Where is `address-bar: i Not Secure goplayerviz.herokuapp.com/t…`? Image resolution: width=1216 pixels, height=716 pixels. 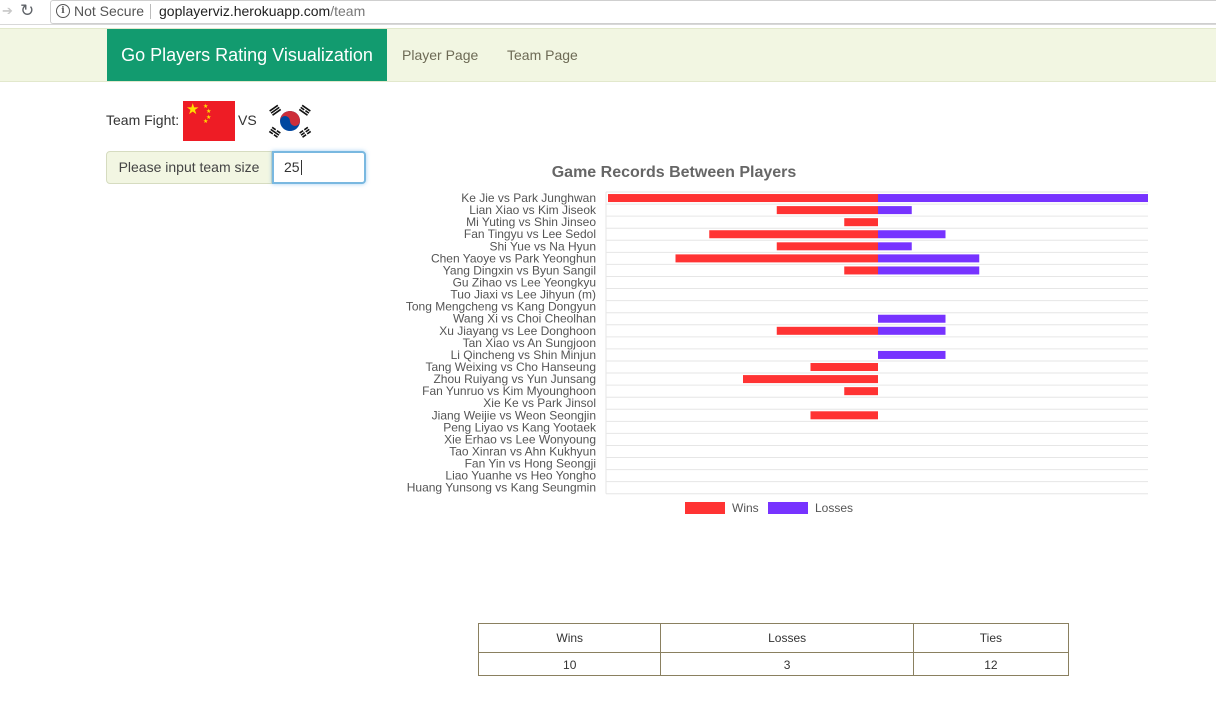 address-bar: i Not Secure goplayerviz.herokuapp.com/t… is located at coordinates (633, 12).